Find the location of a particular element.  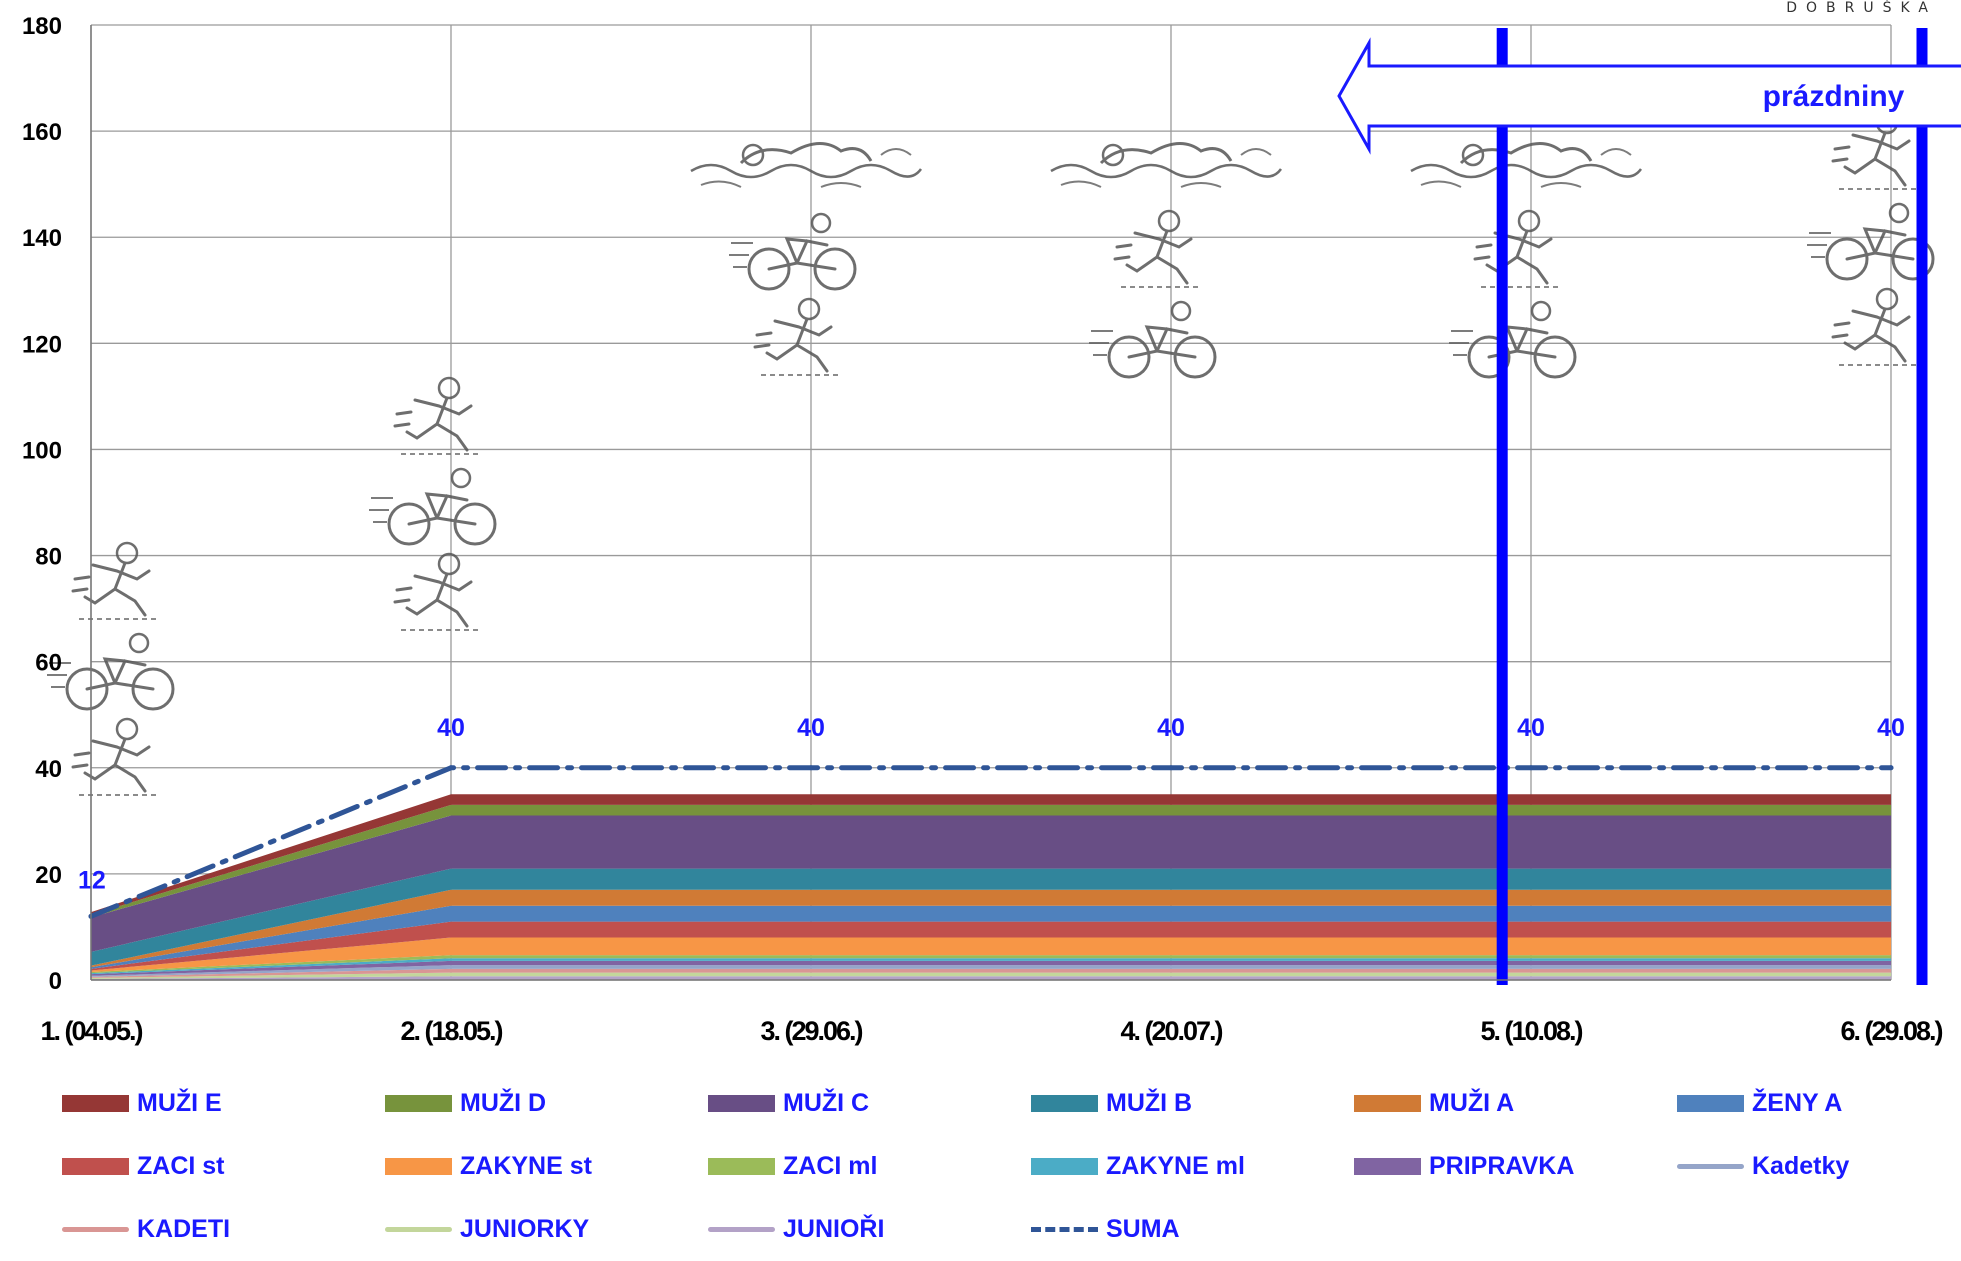

holiday-double-arrow is located at coordinates (1649, 96).